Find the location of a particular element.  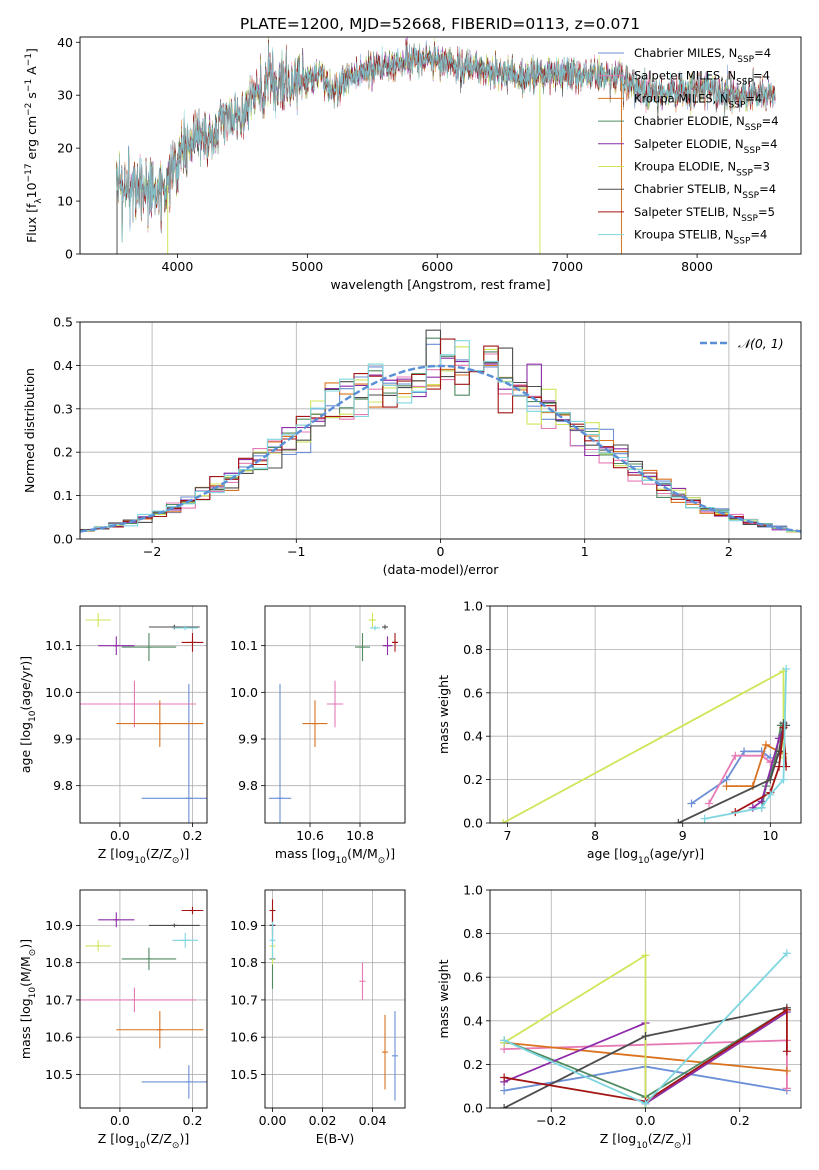

y-tick-label: 40 is located at coordinates (65, 42).